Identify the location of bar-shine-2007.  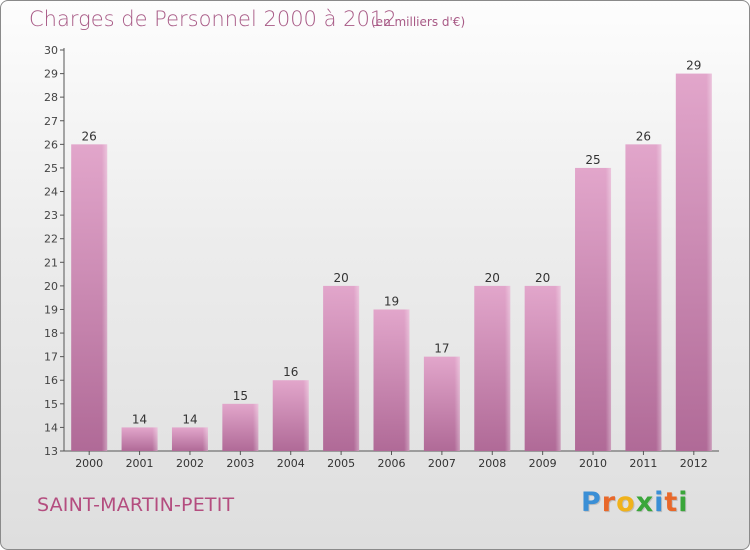
(441, 403).